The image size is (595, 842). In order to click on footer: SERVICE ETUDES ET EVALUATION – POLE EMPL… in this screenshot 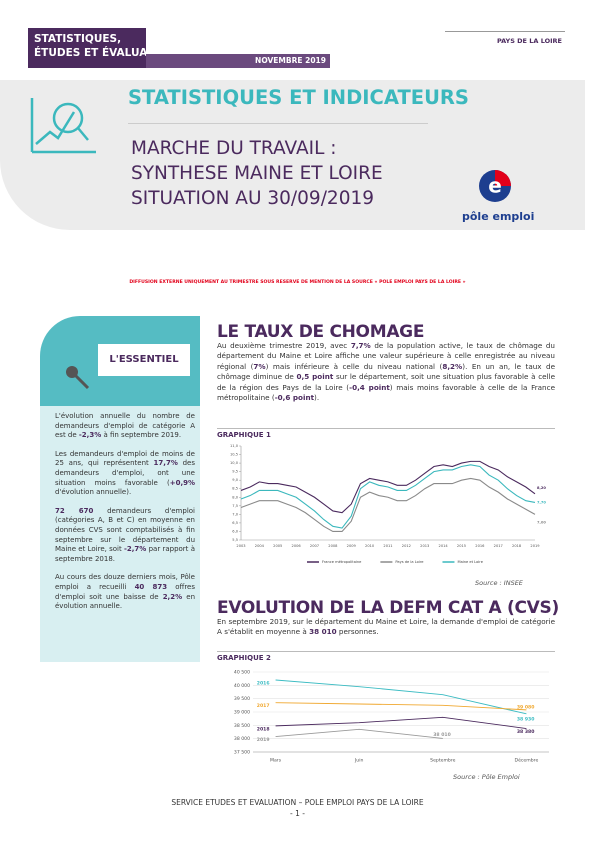, I will do `click(297, 802)`.